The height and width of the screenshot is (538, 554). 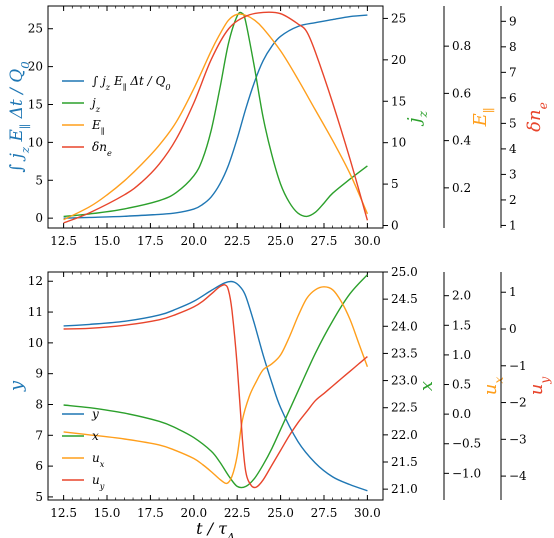 What do you see at coordinates (39, 435) in the screenshot?
I see `y-tick-label: 7` at bounding box center [39, 435].